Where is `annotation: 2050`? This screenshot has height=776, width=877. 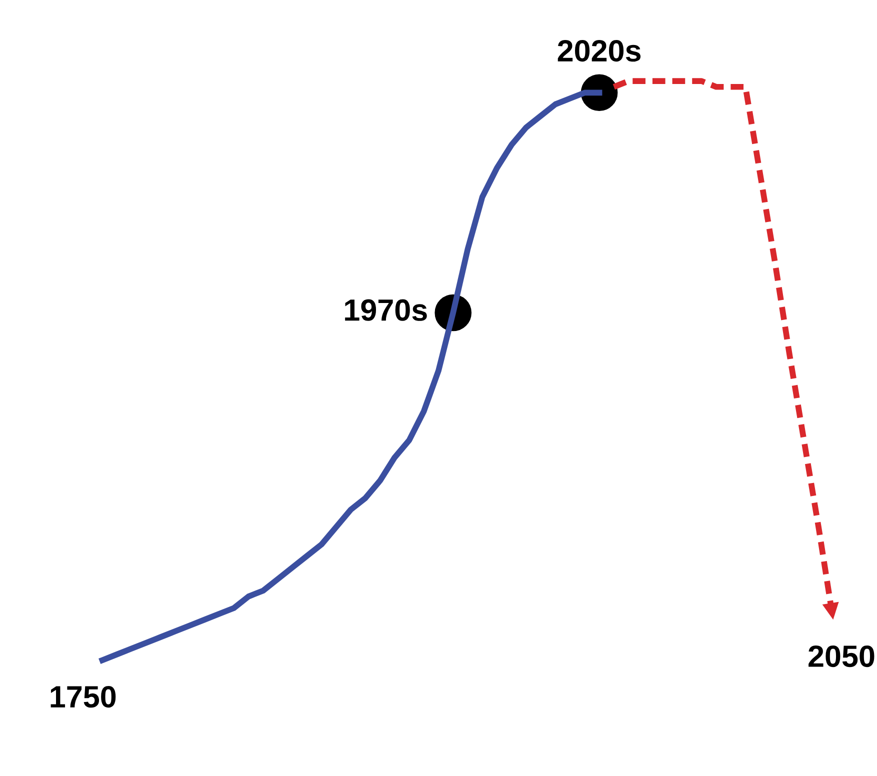
annotation: 2050 is located at coordinates (841, 656).